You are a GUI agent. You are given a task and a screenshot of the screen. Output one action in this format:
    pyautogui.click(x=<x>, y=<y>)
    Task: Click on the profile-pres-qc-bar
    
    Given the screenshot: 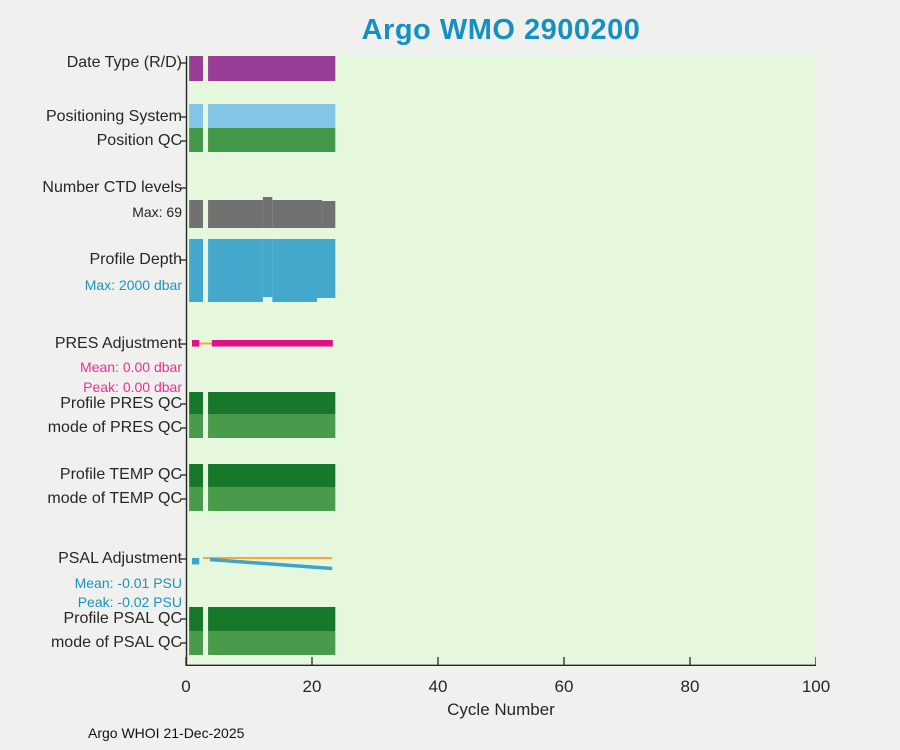 What is the action you would take?
    pyautogui.click(x=262, y=403)
    